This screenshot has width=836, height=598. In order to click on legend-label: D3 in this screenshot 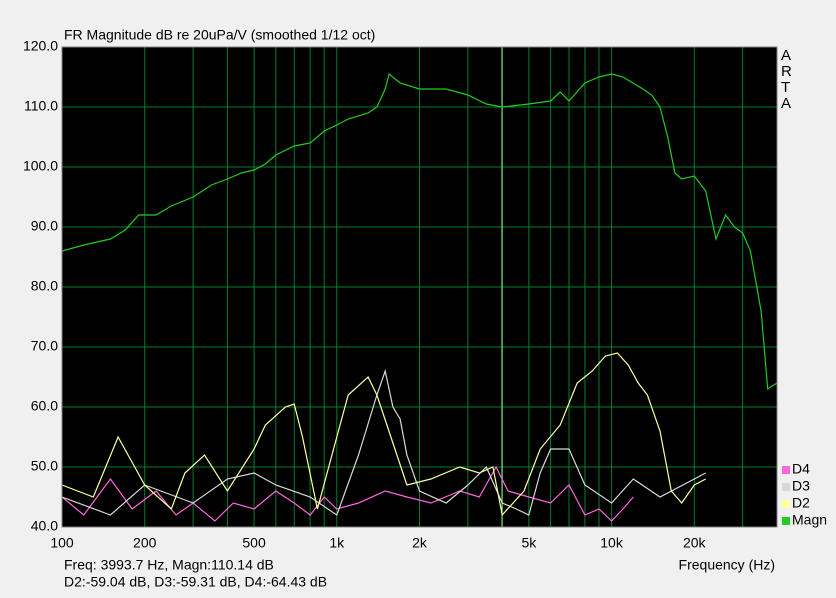, I will do `click(801, 486)`.